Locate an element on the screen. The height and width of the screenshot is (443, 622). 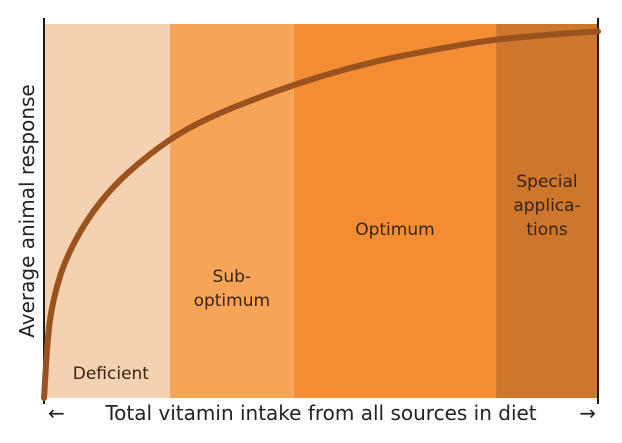
band-label-line: Optimum is located at coordinates (394, 230).